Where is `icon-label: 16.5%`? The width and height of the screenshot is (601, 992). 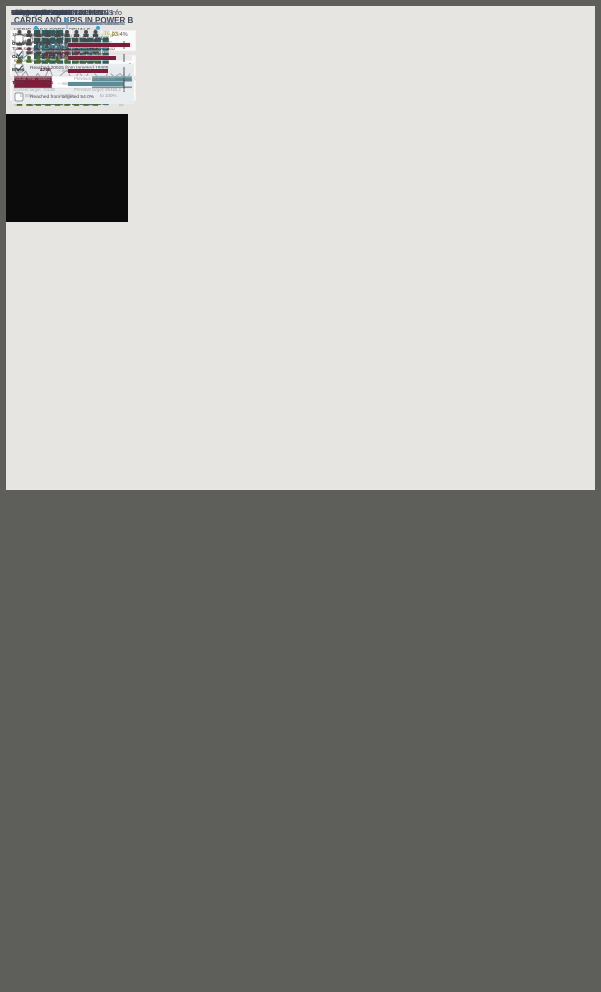
icon-label: 16.5% is located at coordinates (112, 34).